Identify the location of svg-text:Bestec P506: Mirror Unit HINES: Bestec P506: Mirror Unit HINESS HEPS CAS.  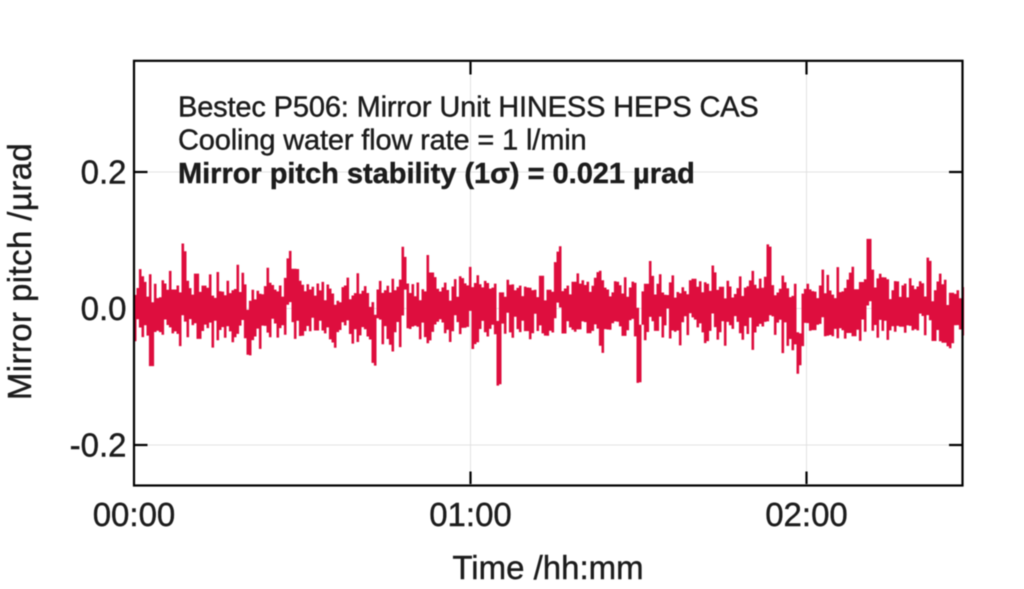
(468, 108).